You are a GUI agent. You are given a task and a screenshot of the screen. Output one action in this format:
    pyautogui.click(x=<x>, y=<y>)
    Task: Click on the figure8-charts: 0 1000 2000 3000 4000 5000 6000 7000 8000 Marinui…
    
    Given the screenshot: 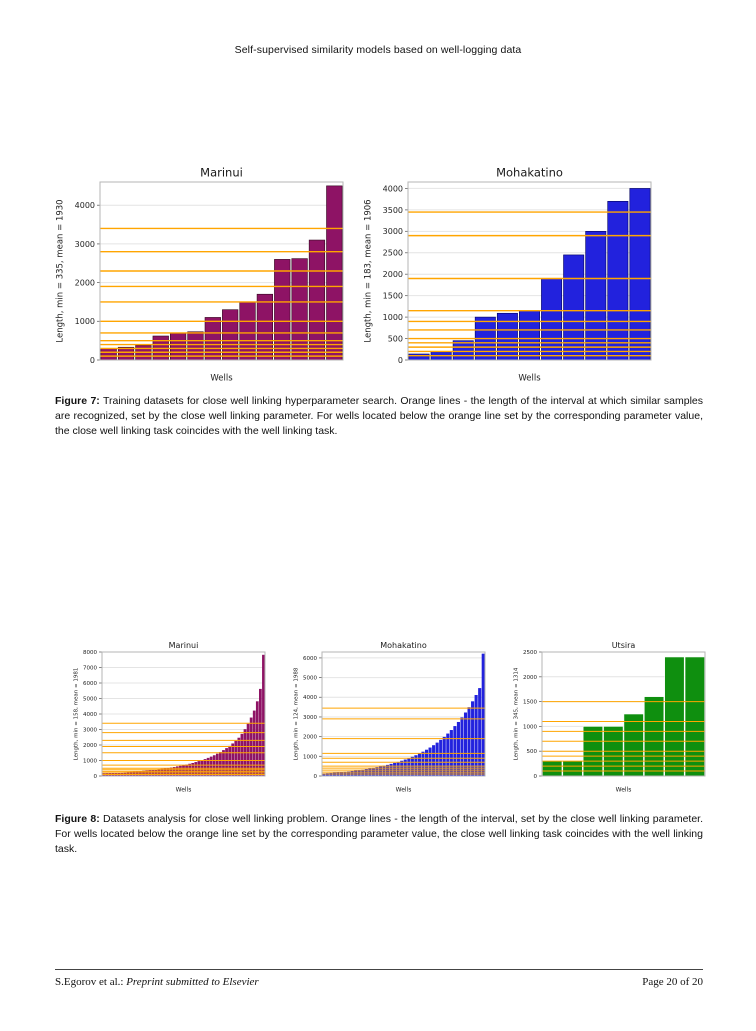 What is the action you would take?
    pyautogui.click(x=391, y=719)
    